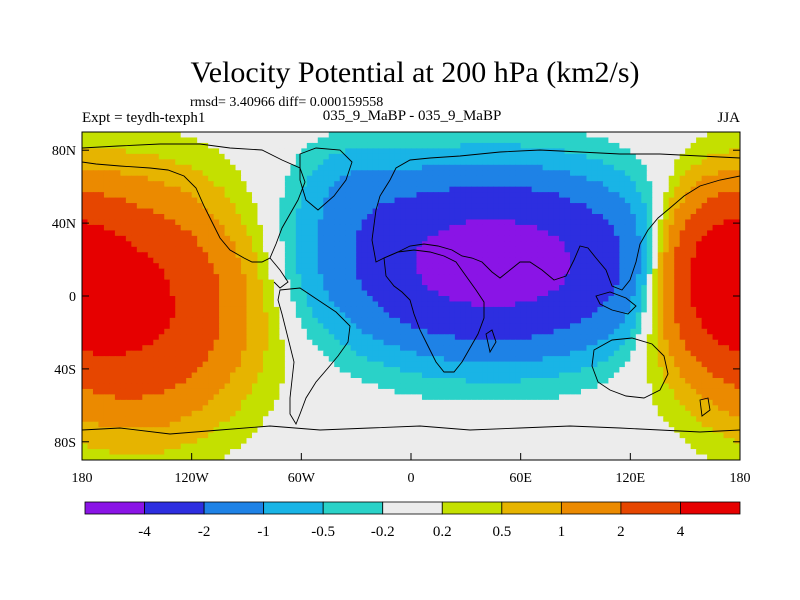 The image size is (800, 600). What do you see at coordinates (728, 118) in the screenshot?
I see `season-label: JJA` at bounding box center [728, 118].